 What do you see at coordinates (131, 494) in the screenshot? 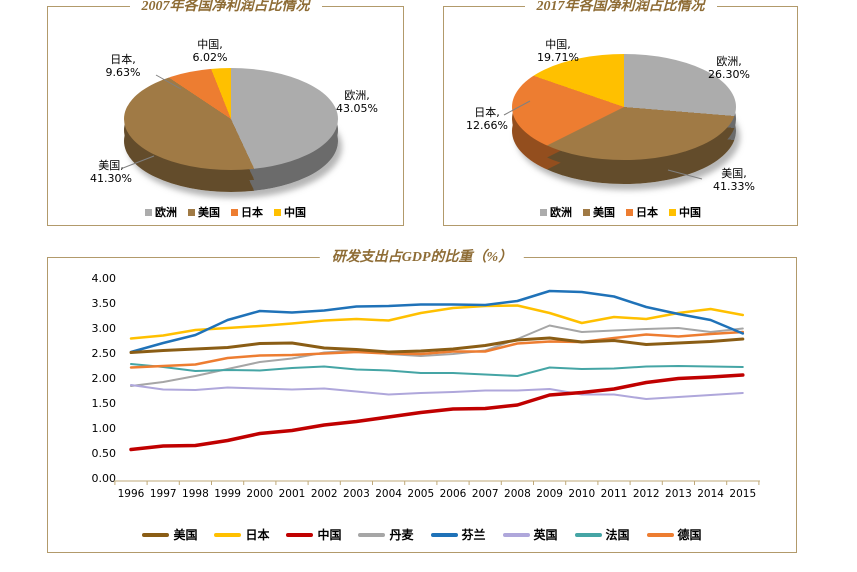
I see `svg-text: 1996` at bounding box center [131, 494].